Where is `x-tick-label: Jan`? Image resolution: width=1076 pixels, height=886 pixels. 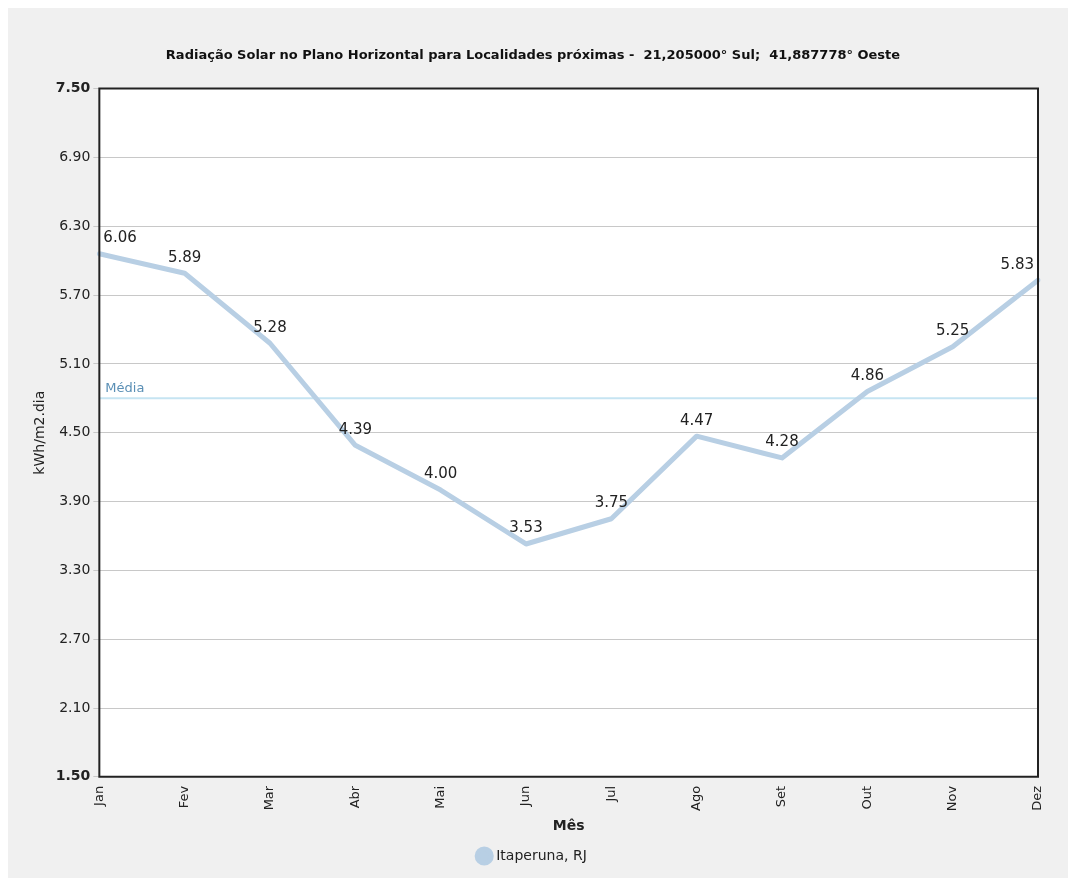 x-tick-label: Jan is located at coordinates (98, 796).